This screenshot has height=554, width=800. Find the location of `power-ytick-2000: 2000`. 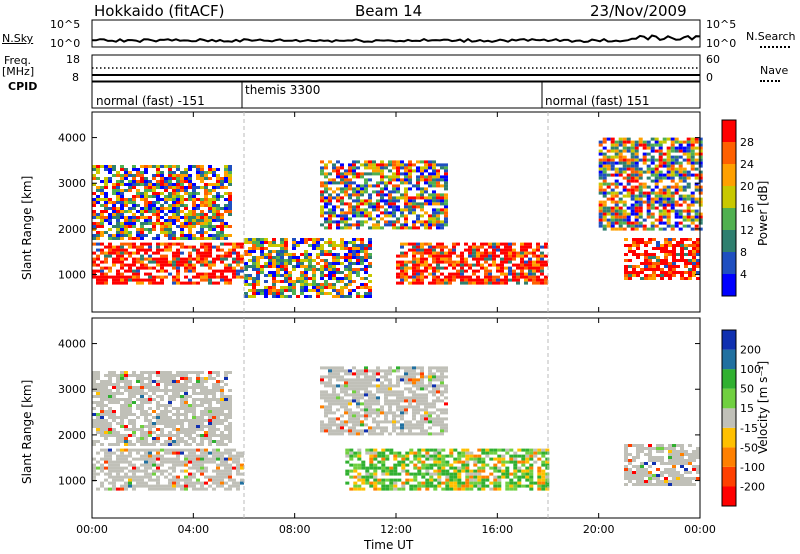

power-ytick-2000: 2000 is located at coordinates (72, 229).